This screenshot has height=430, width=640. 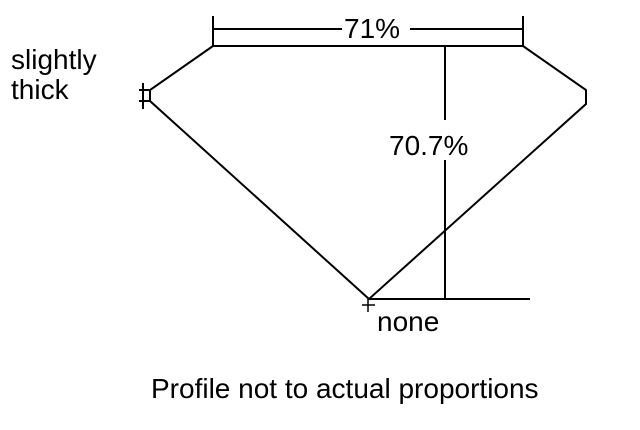 What do you see at coordinates (408, 321) in the screenshot?
I see `culet-label: none` at bounding box center [408, 321].